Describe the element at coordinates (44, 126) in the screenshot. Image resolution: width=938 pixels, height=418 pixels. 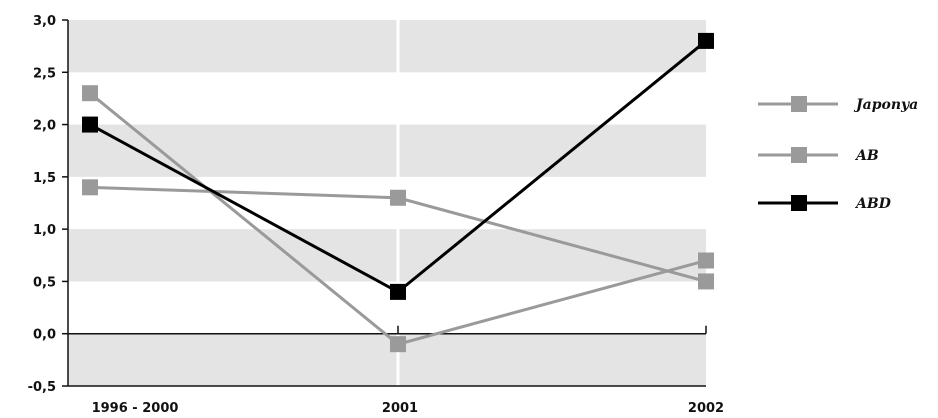
I see `y-tick-label: 2,0` at that location.